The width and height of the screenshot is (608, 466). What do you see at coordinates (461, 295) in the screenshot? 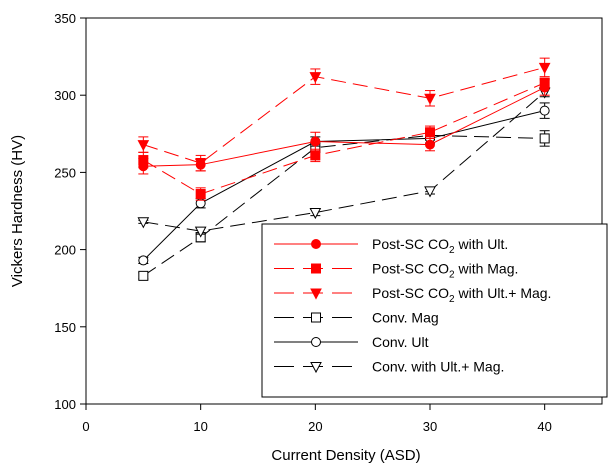
I see `legend-label: Post-SC CO2 with Ult.+ Mag.` at bounding box center [461, 295].